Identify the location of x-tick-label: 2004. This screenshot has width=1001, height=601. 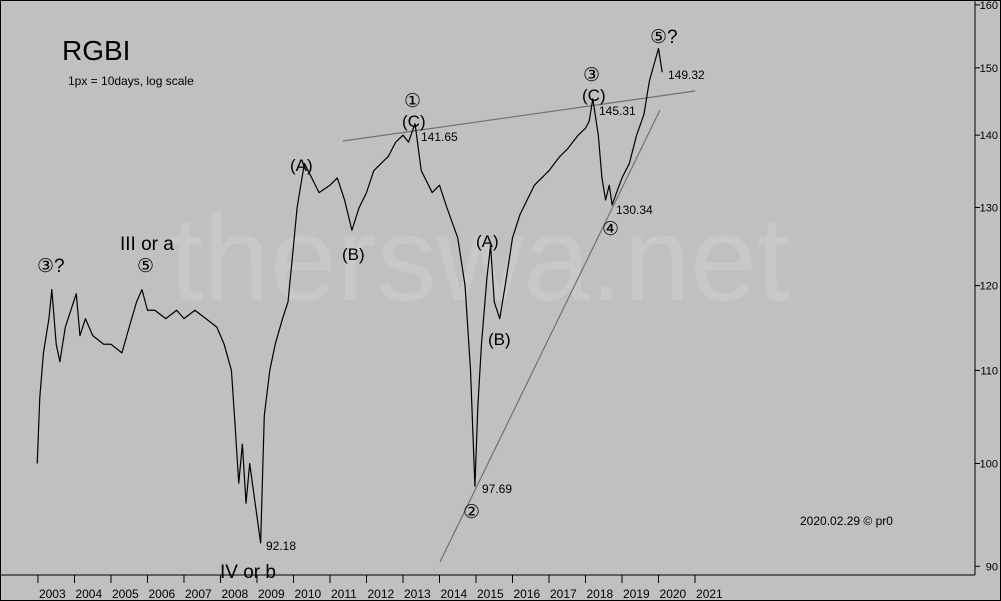
(88, 594).